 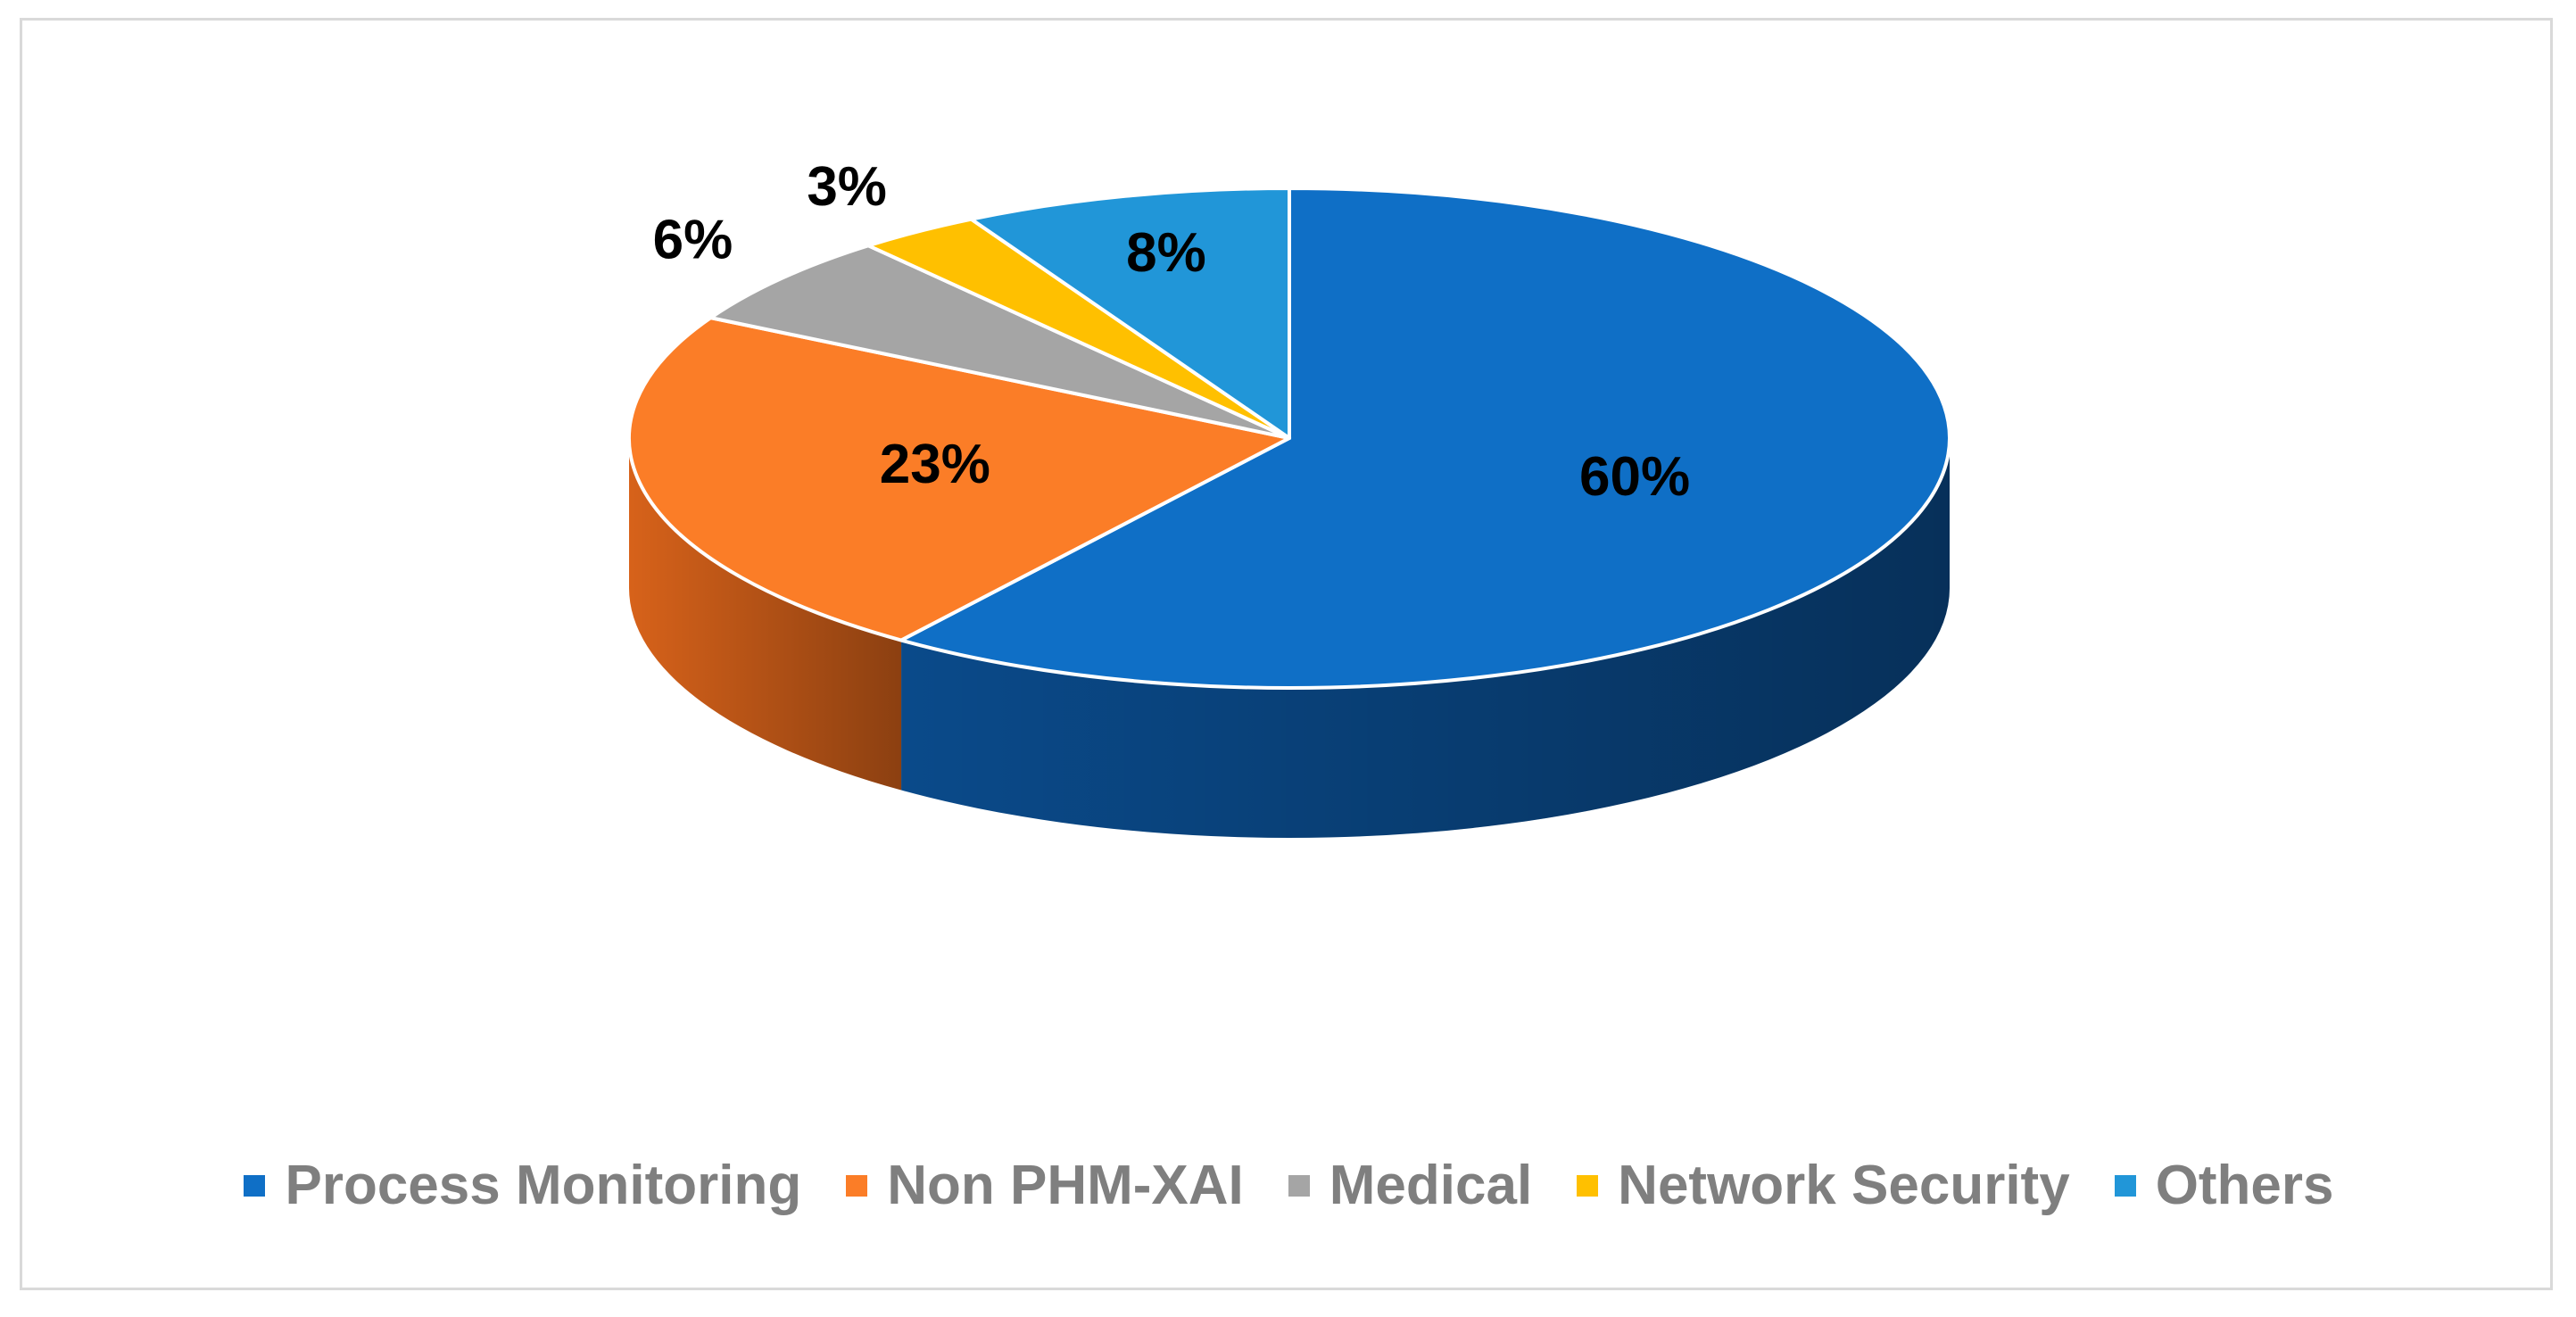 What do you see at coordinates (543, 1186) in the screenshot?
I see `legend-label: Process Monitoring` at bounding box center [543, 1186].